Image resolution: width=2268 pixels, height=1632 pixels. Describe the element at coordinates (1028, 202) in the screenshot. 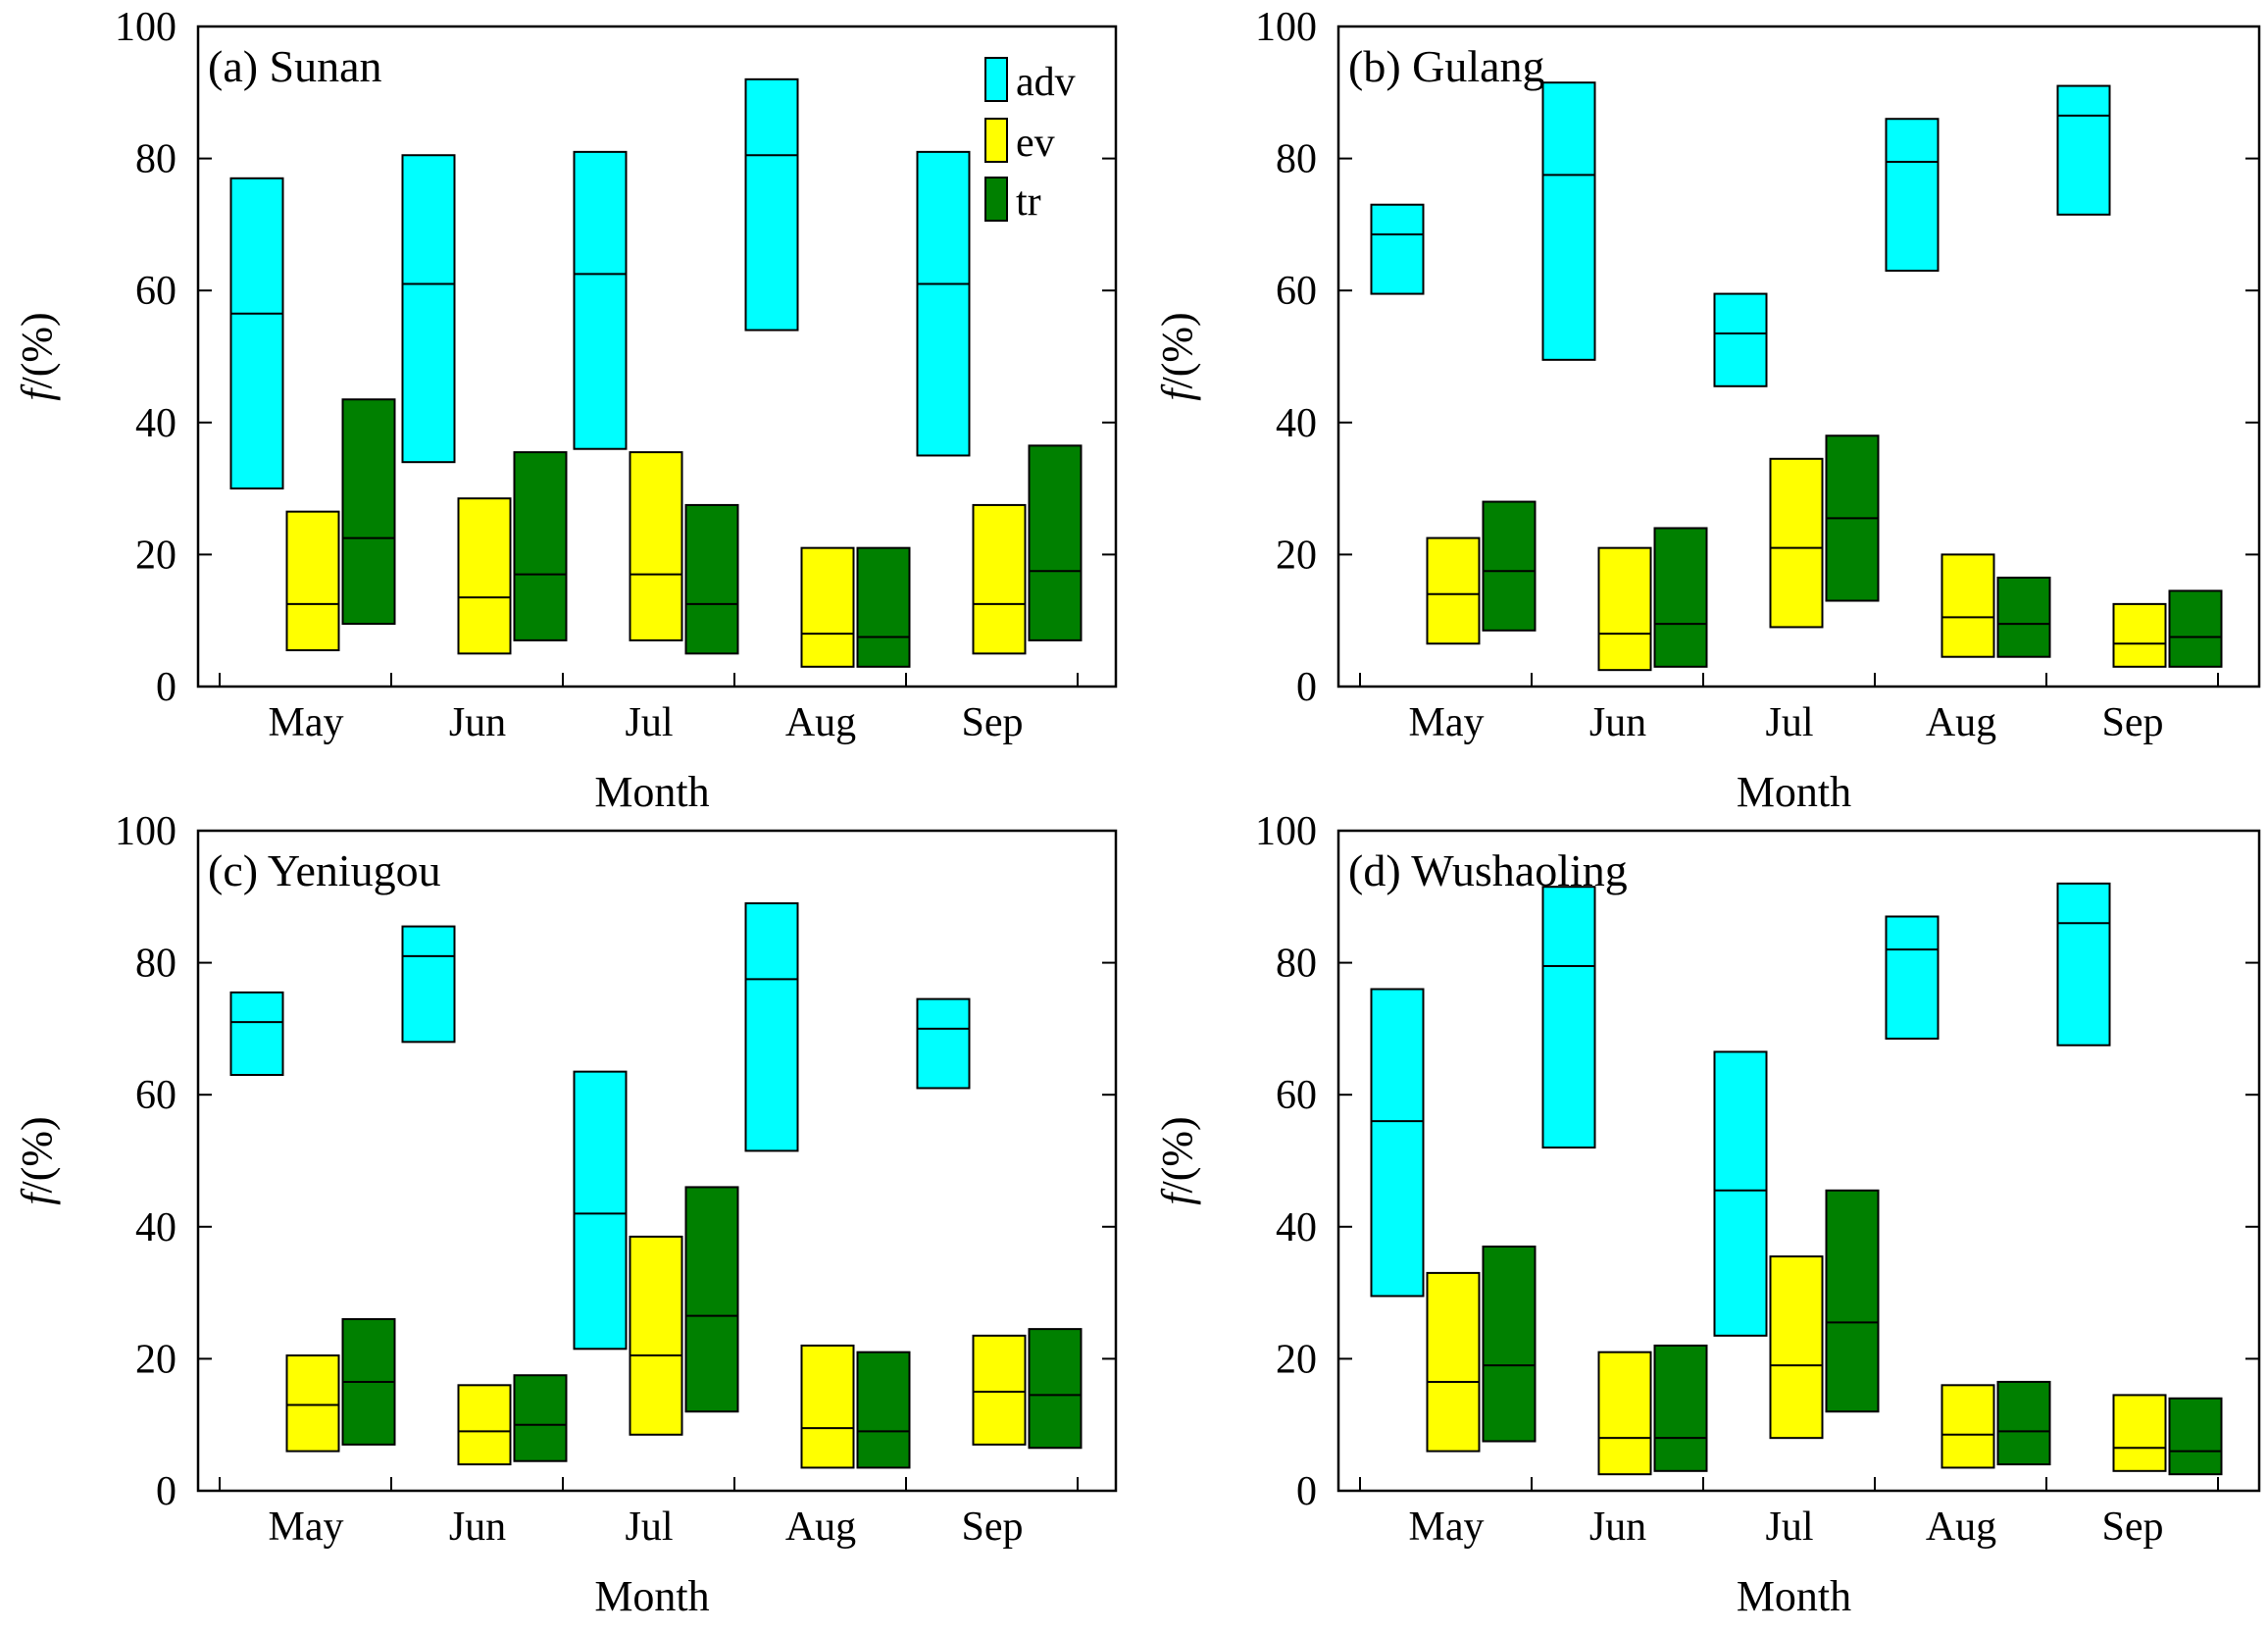

I see `legend-label-tr: tr` at that location.